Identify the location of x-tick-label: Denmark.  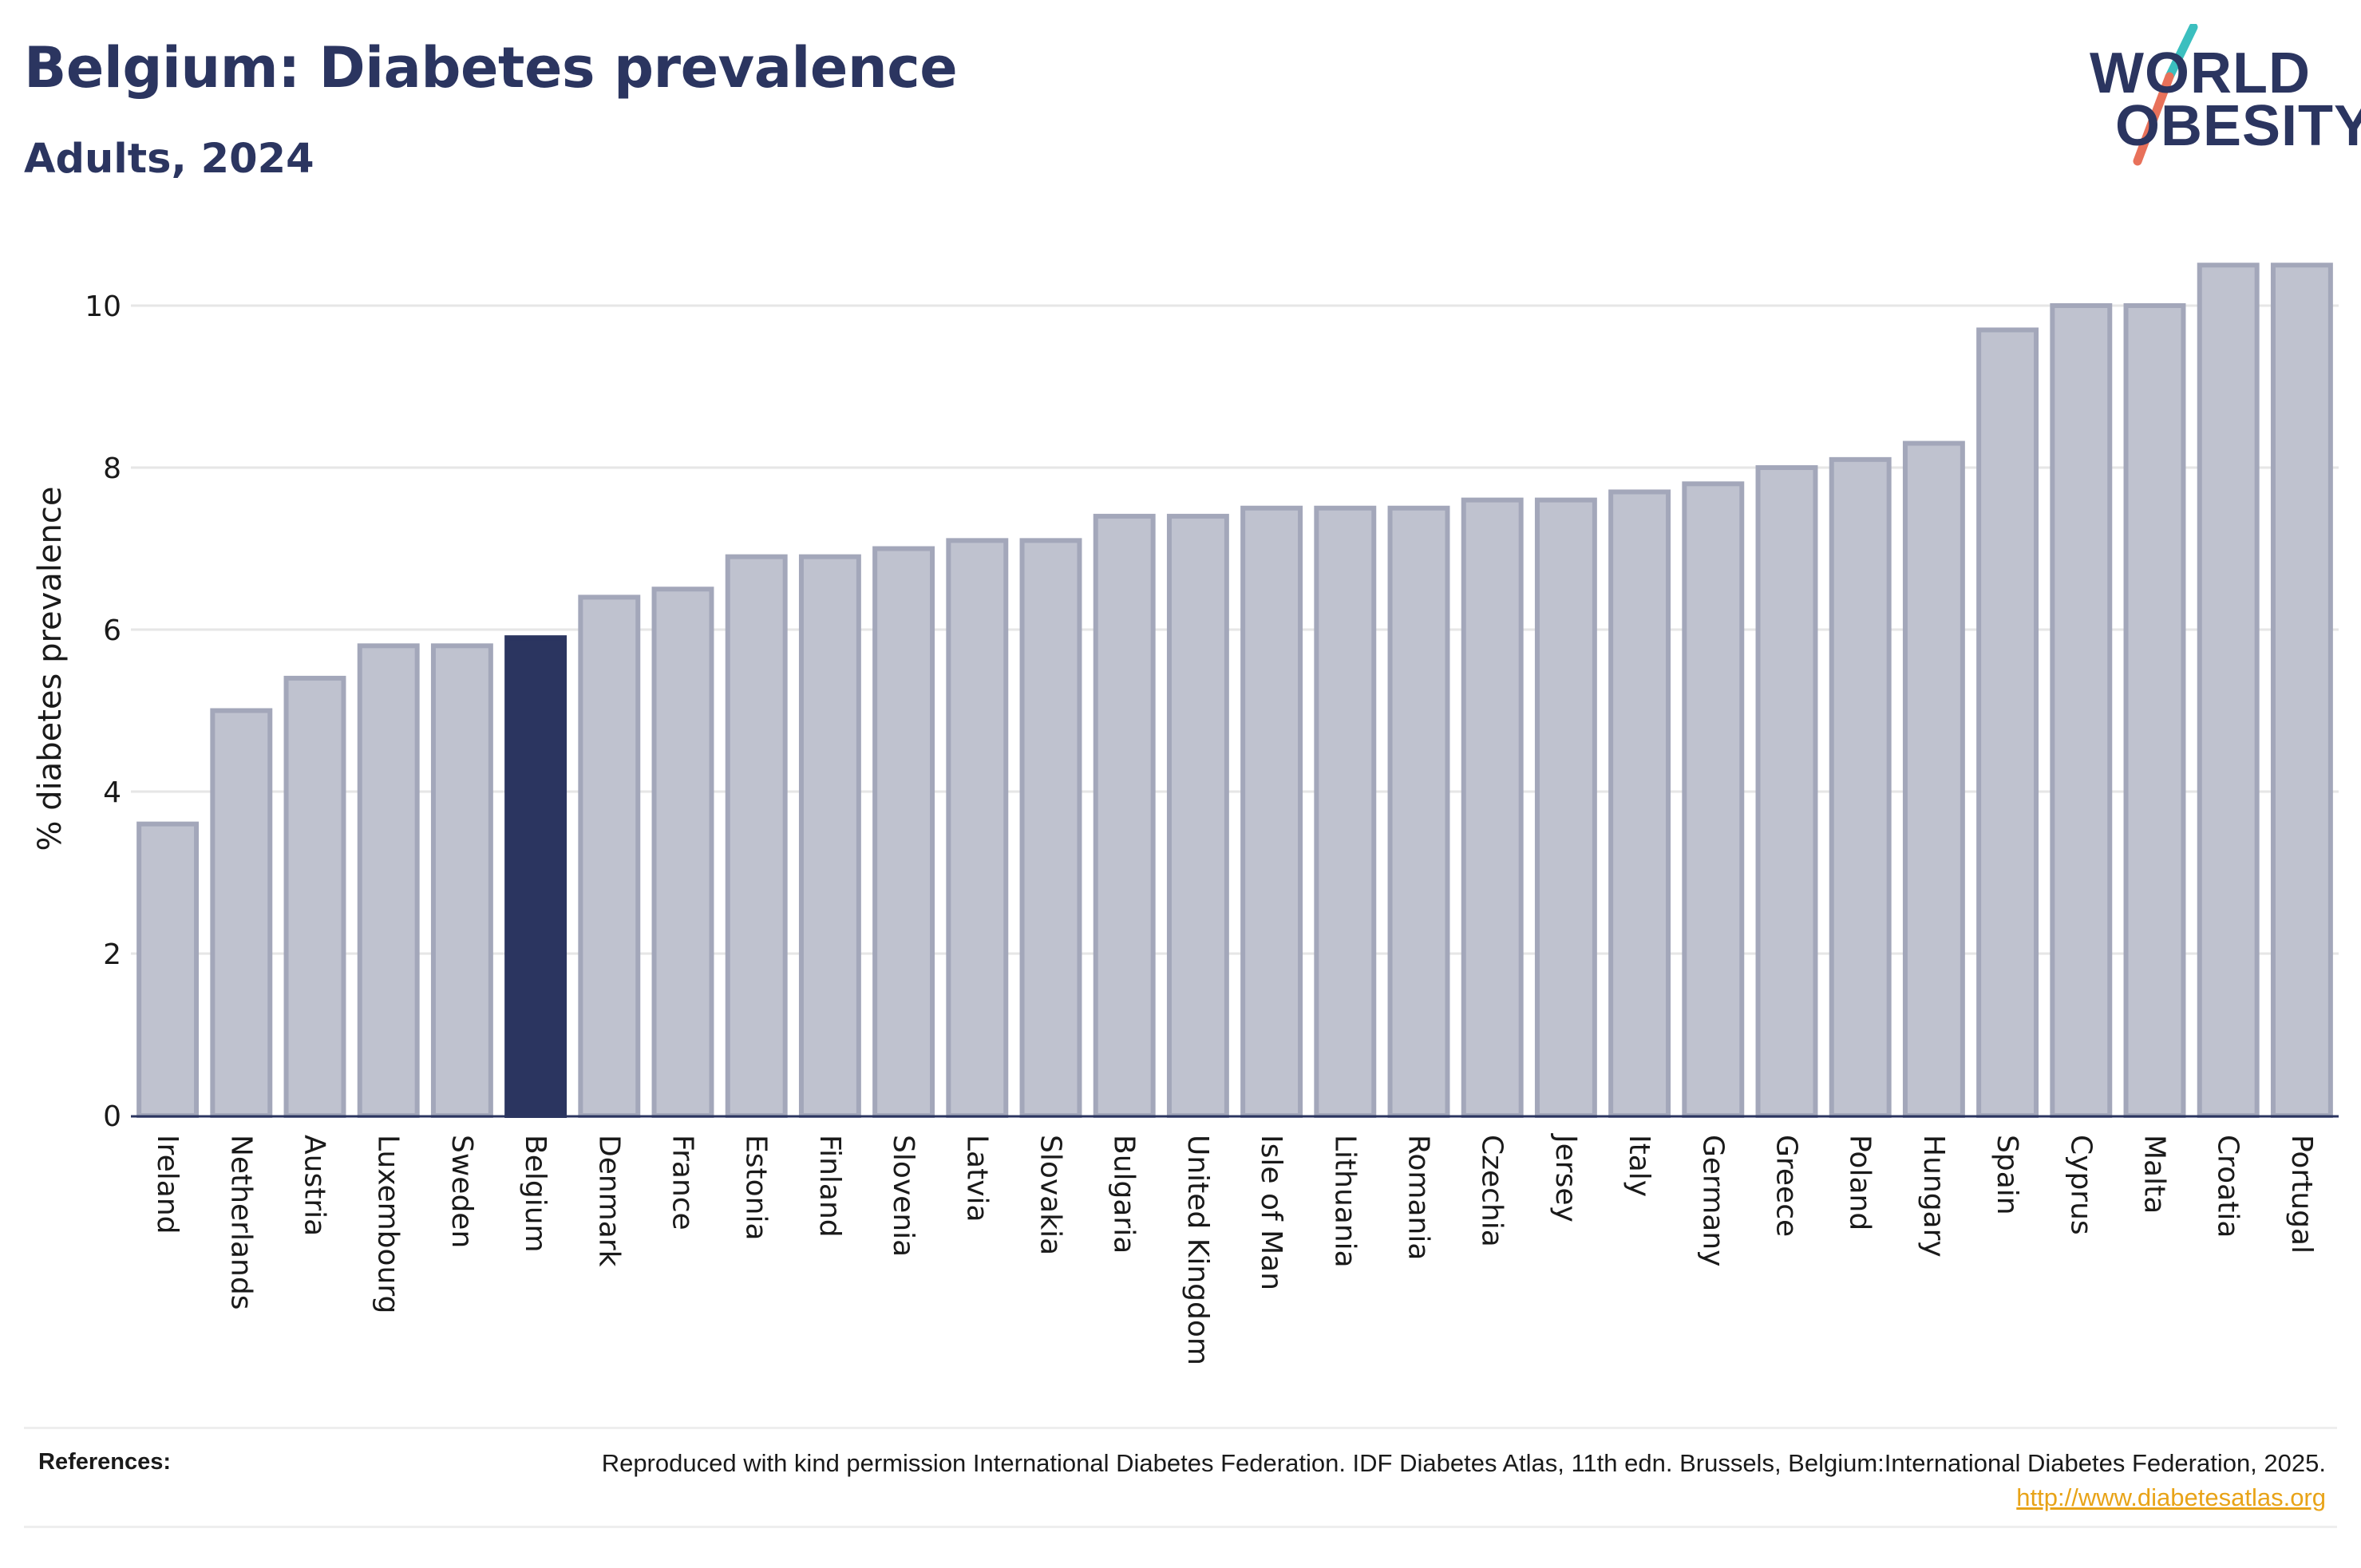
(608, 1201).